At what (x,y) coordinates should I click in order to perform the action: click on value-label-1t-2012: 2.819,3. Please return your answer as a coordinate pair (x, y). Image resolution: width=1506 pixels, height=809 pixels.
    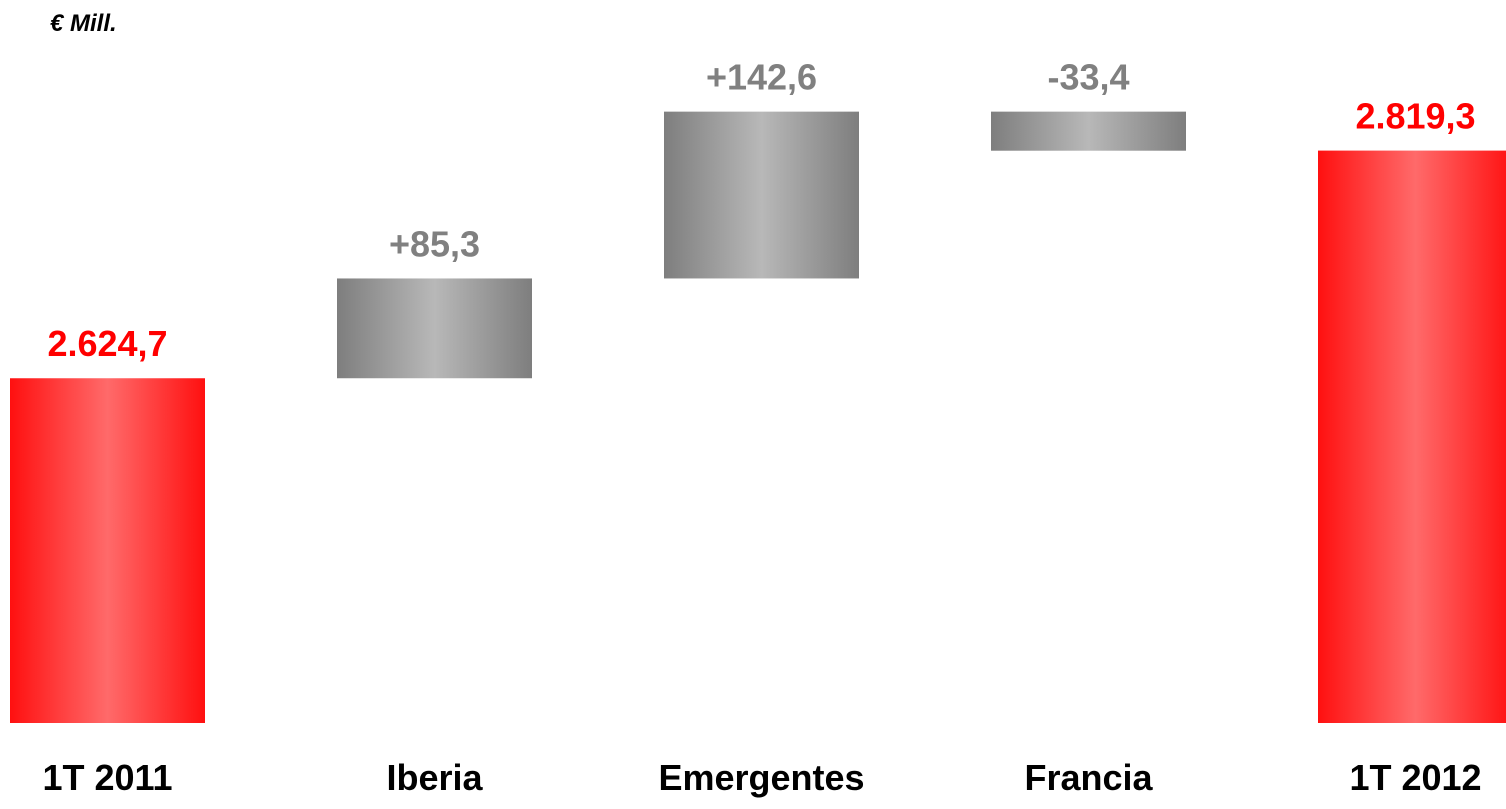
    Looking at the image, I should click on (1415, 116).